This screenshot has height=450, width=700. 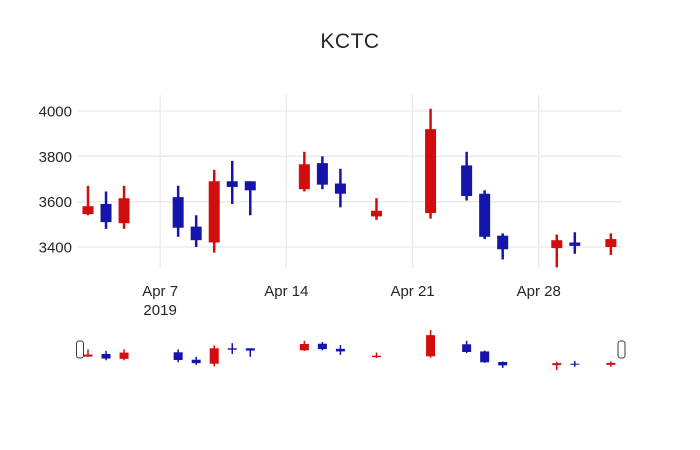 I want to click on y-tick-label-4000: 4000, so click(x=55, y=112).